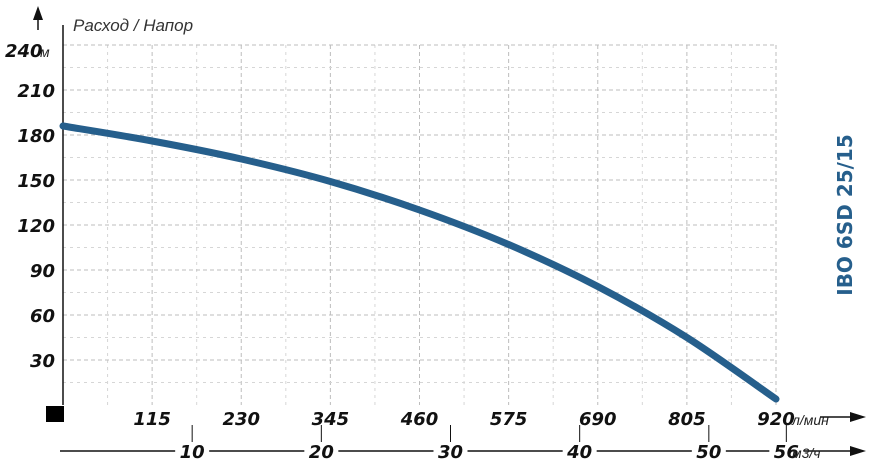 This screenshot has width=871, height=461. Describe the element at coordinates (858, 451) in the screenshot. I see `x-axis-m3h-arrow-icon` at that location.